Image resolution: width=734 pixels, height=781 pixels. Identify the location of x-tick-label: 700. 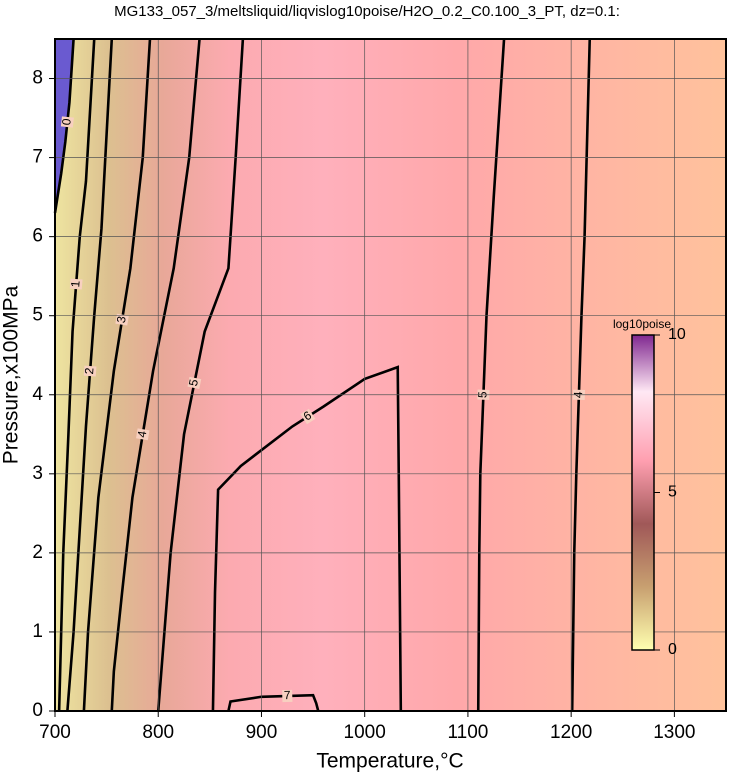
(55, 732).